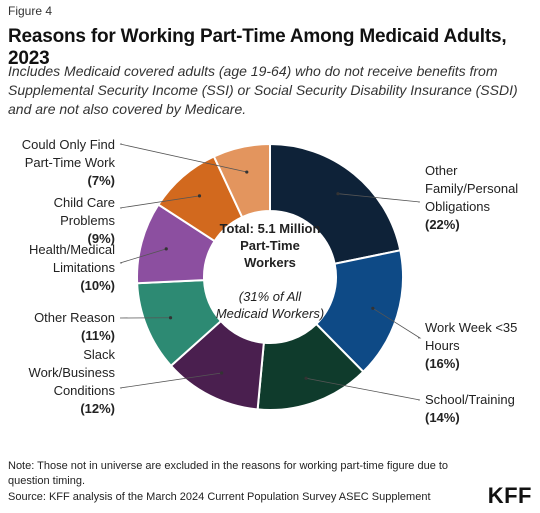 Image resolution: width=540 pixels, height=513 pixels. What do you see at coordinates (270, 296) in the screenshot?
I see `center-text-line: (31% of All` at bounding box center [270, 296].